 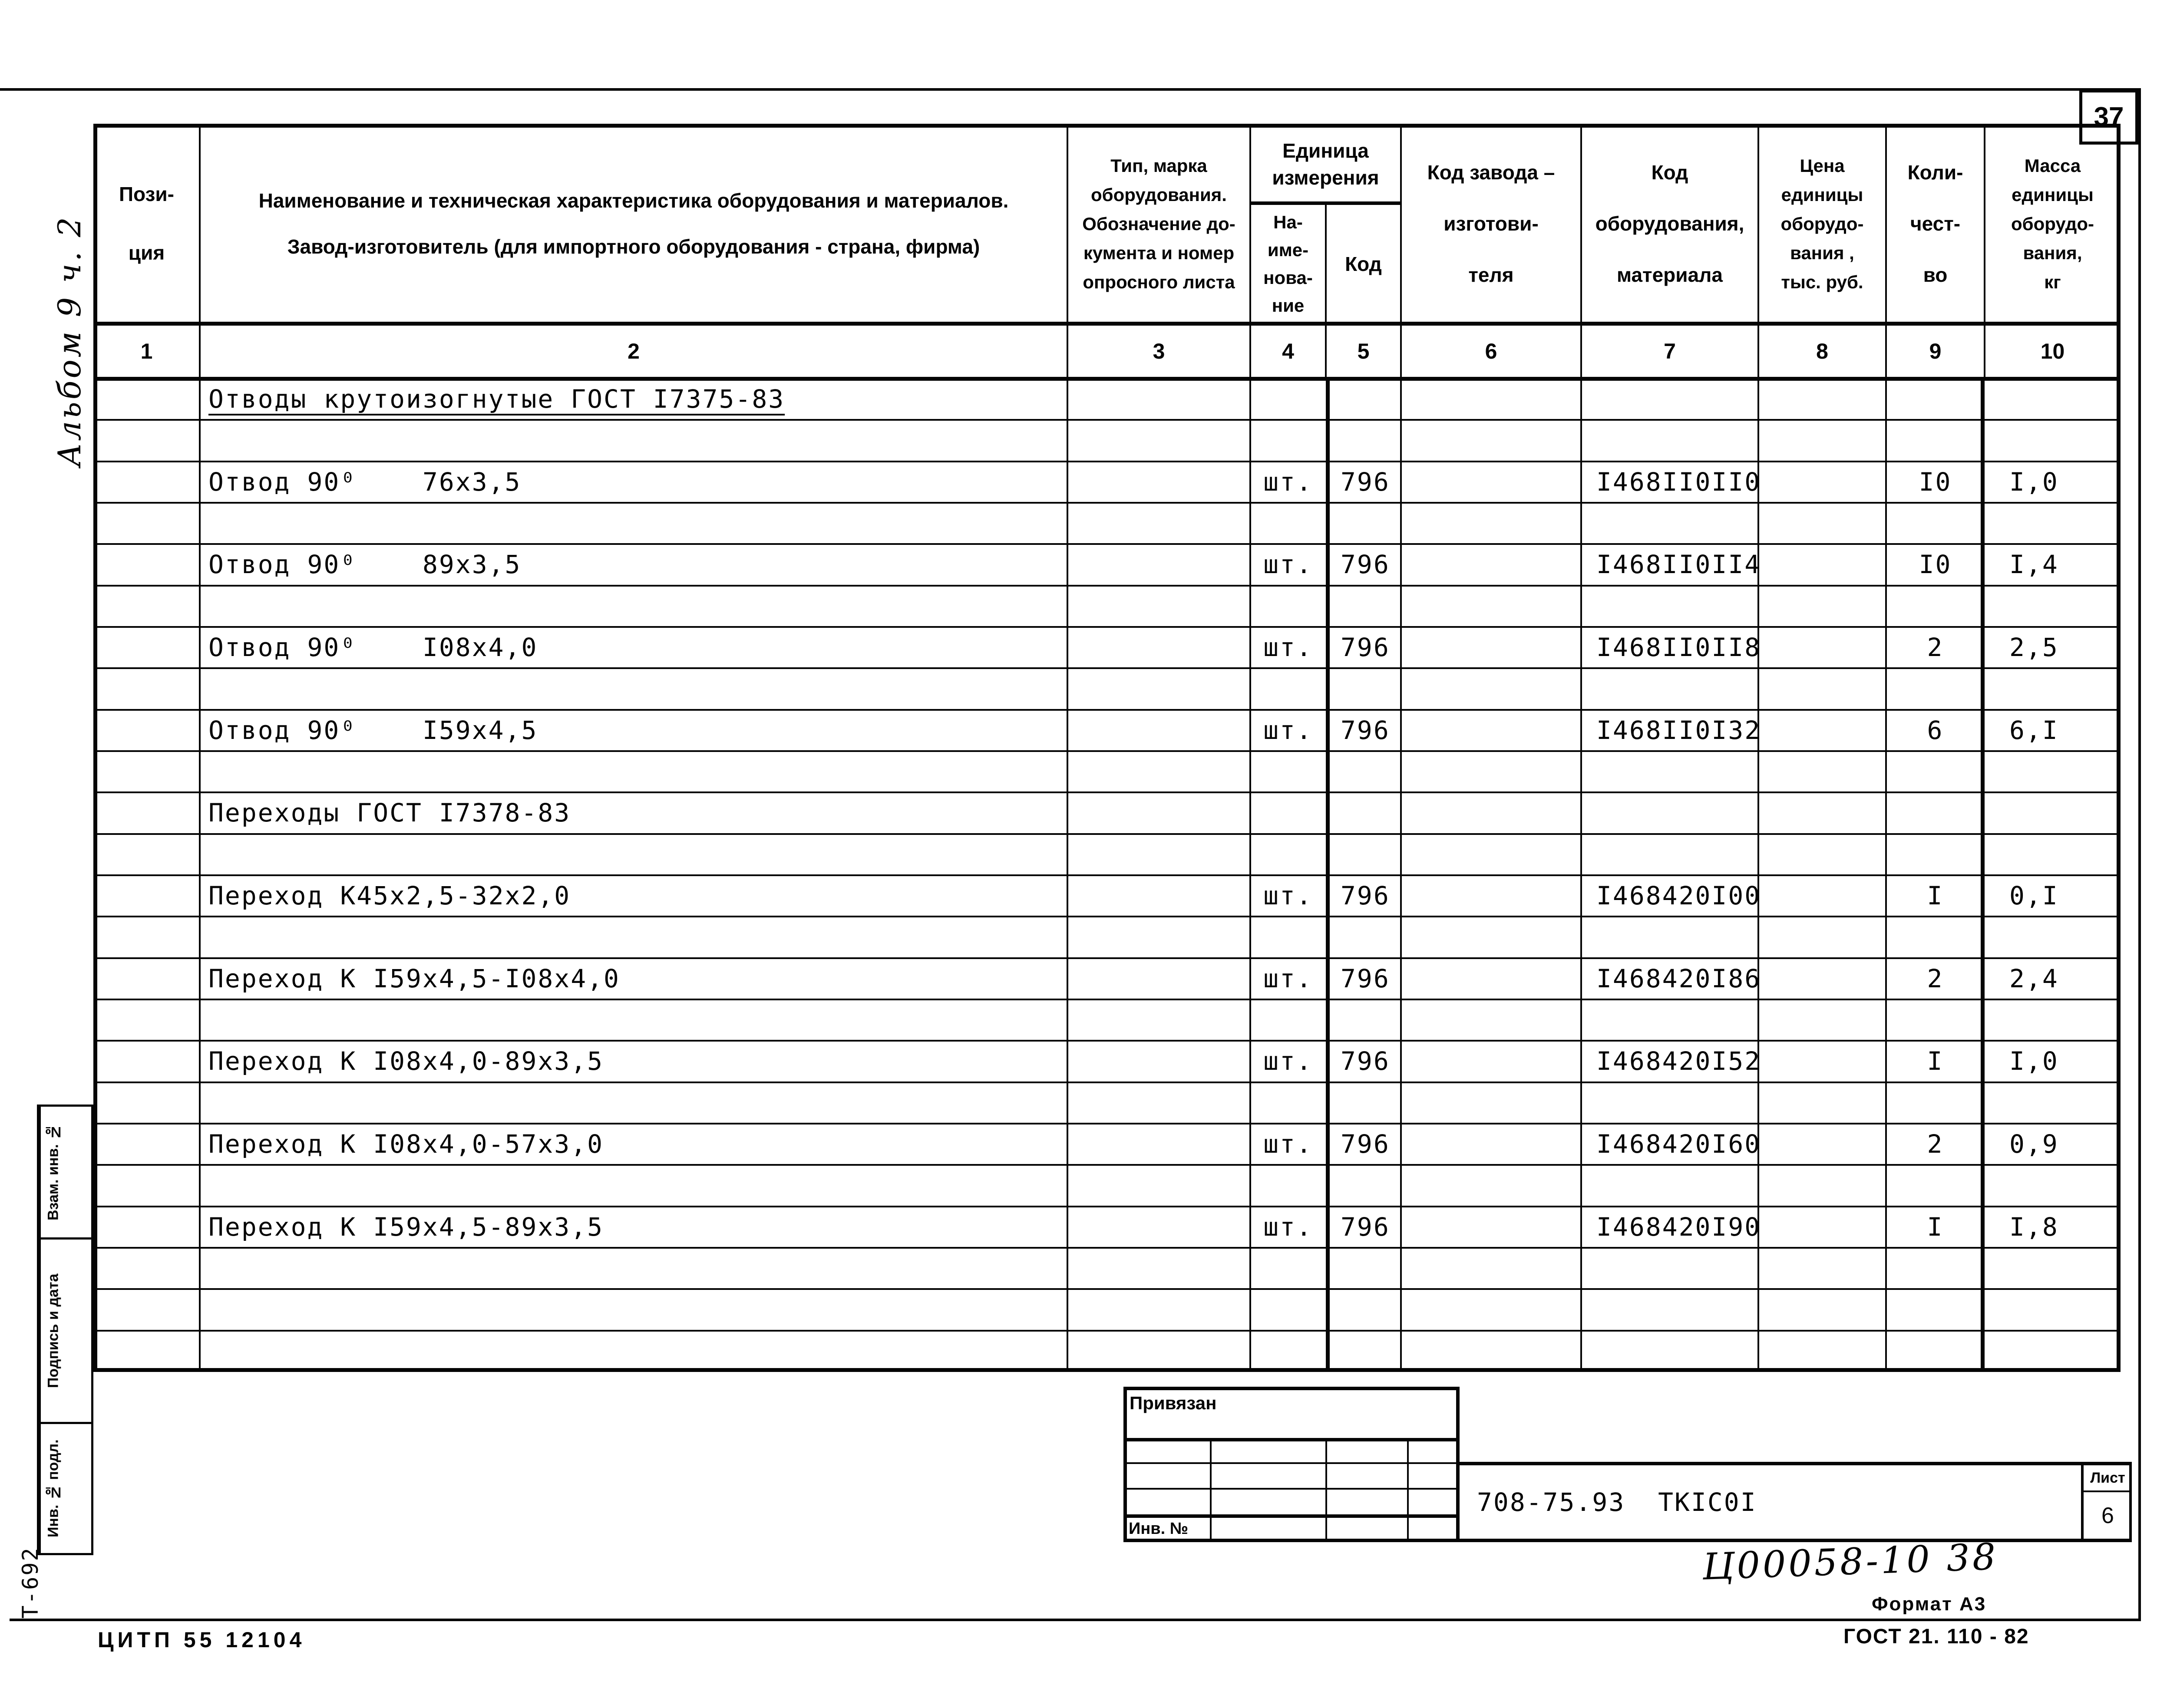 What do you see at coordinates (634, 351) in the screenshot?
I see `col-number-2: 2` at bounding box center [634, 351].